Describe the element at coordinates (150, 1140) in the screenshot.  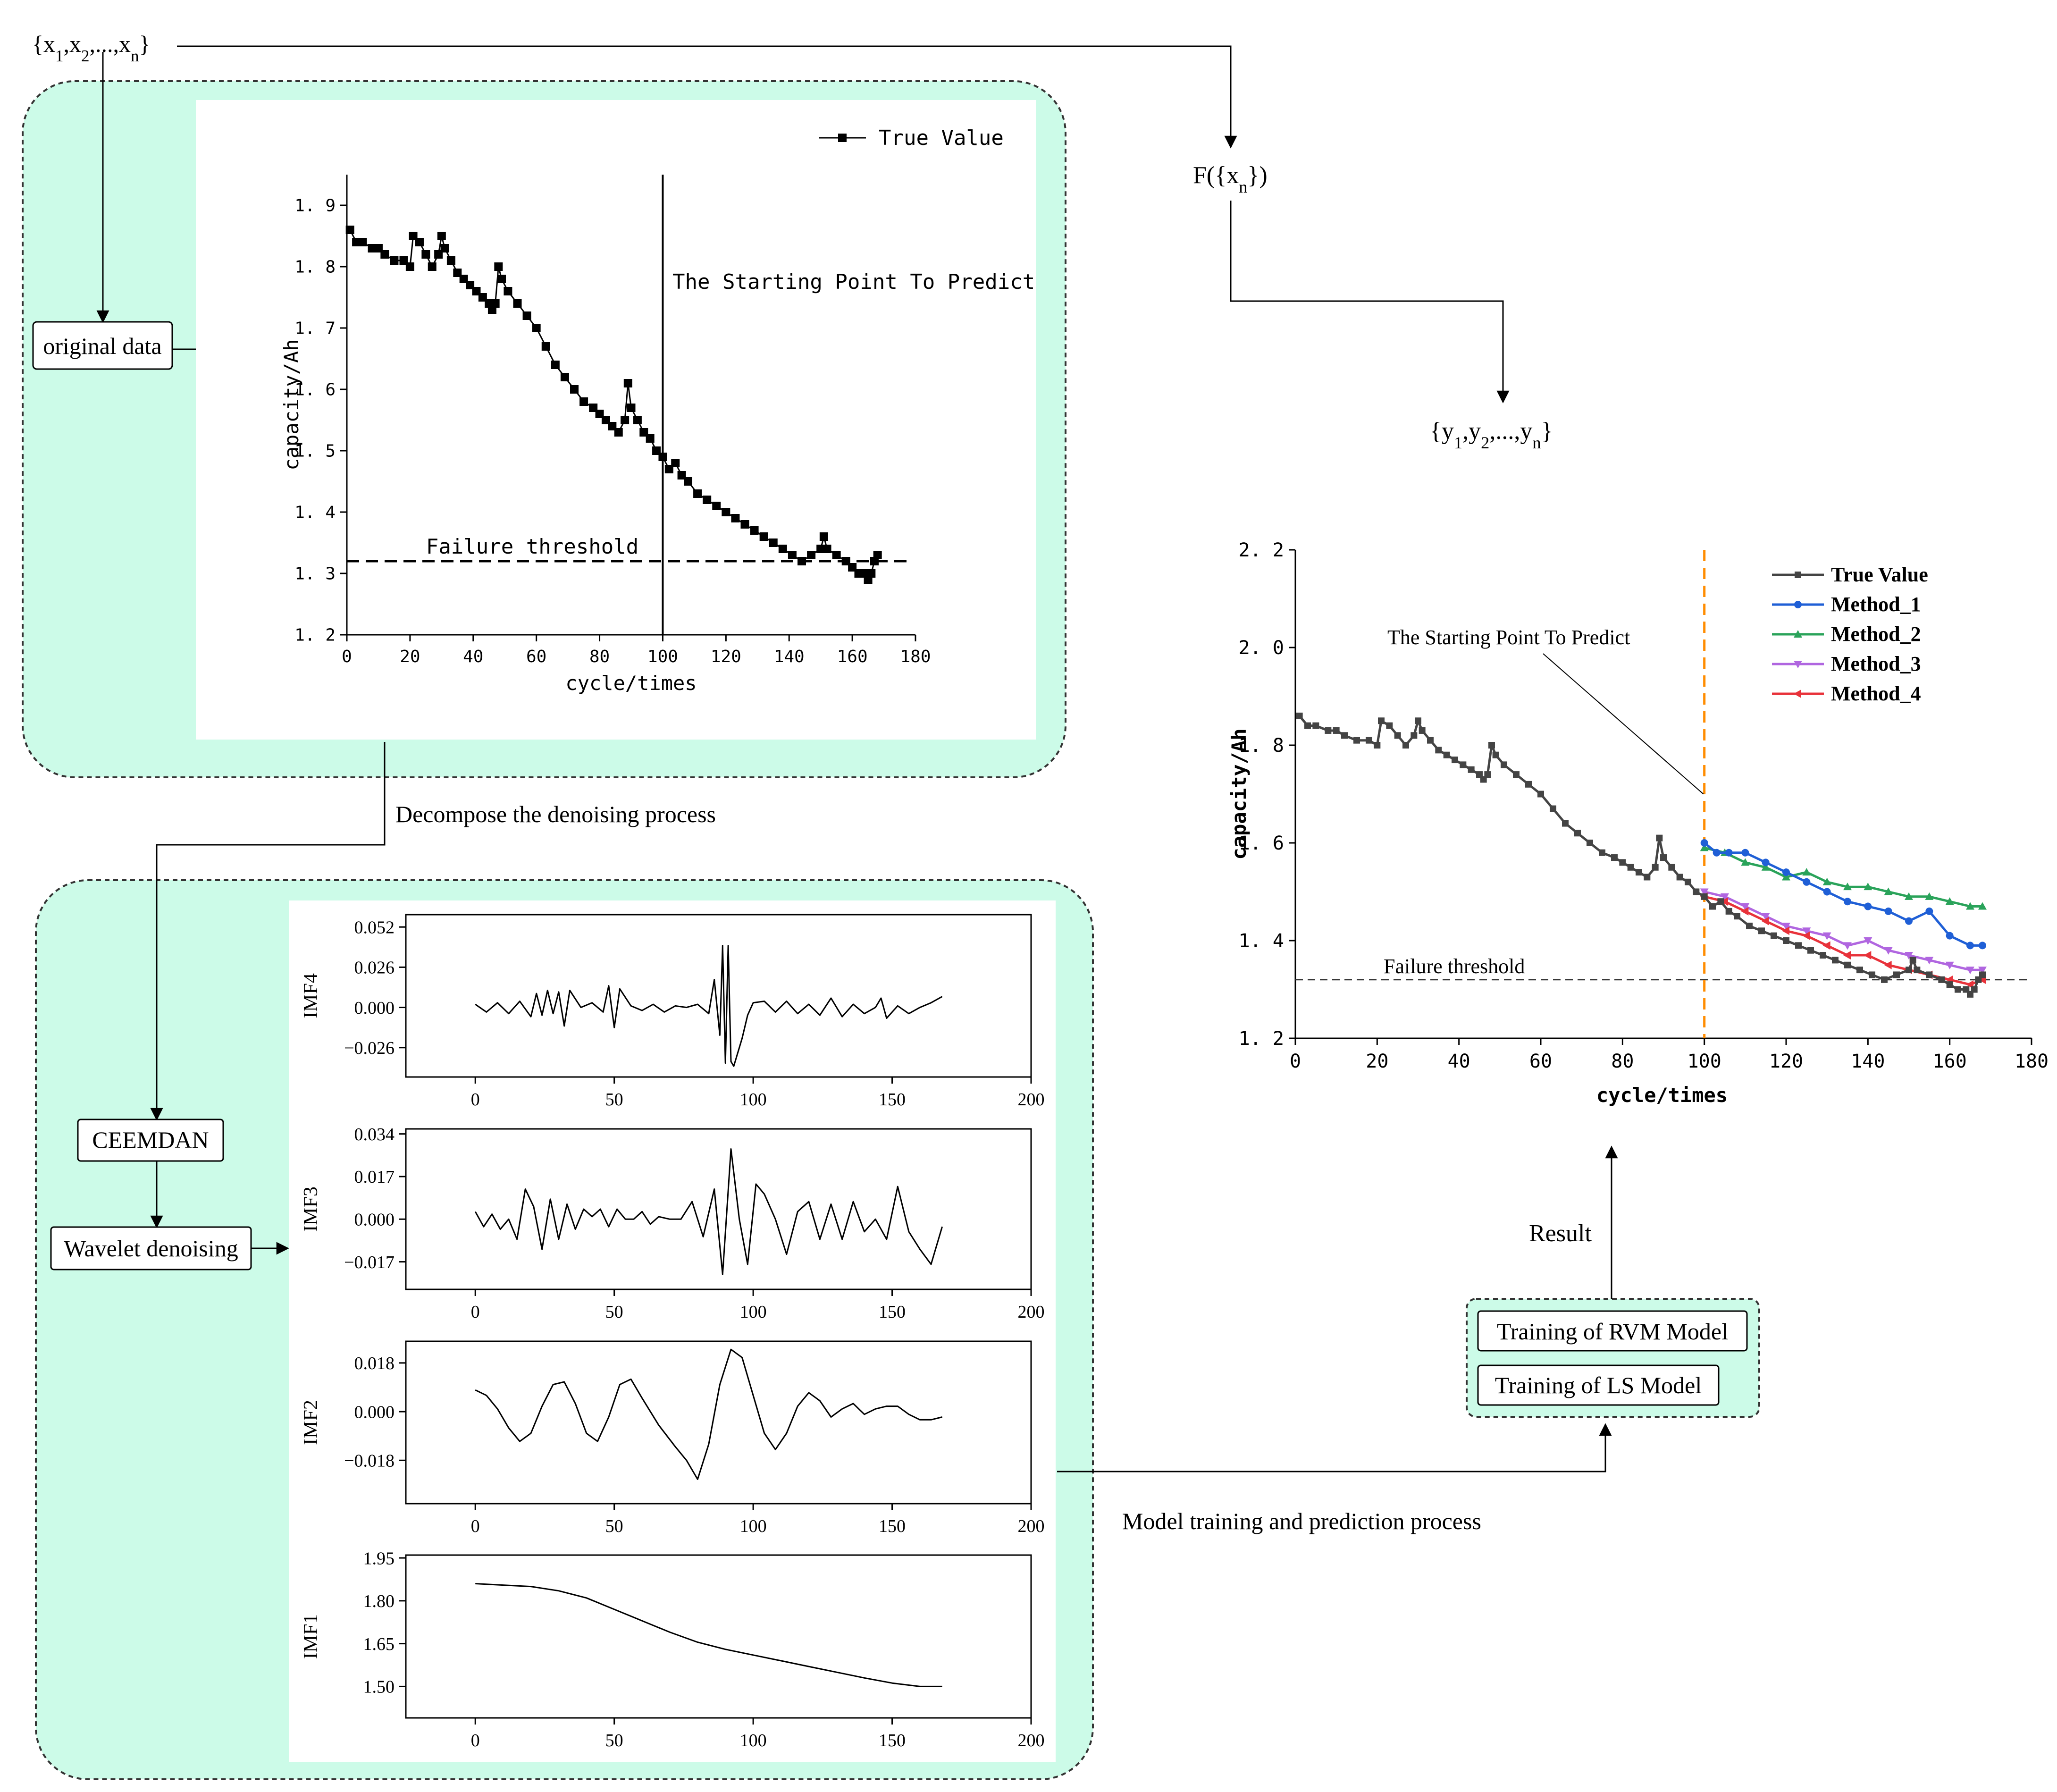
I see `ceemdan-box: CEEMDAN` at that location.